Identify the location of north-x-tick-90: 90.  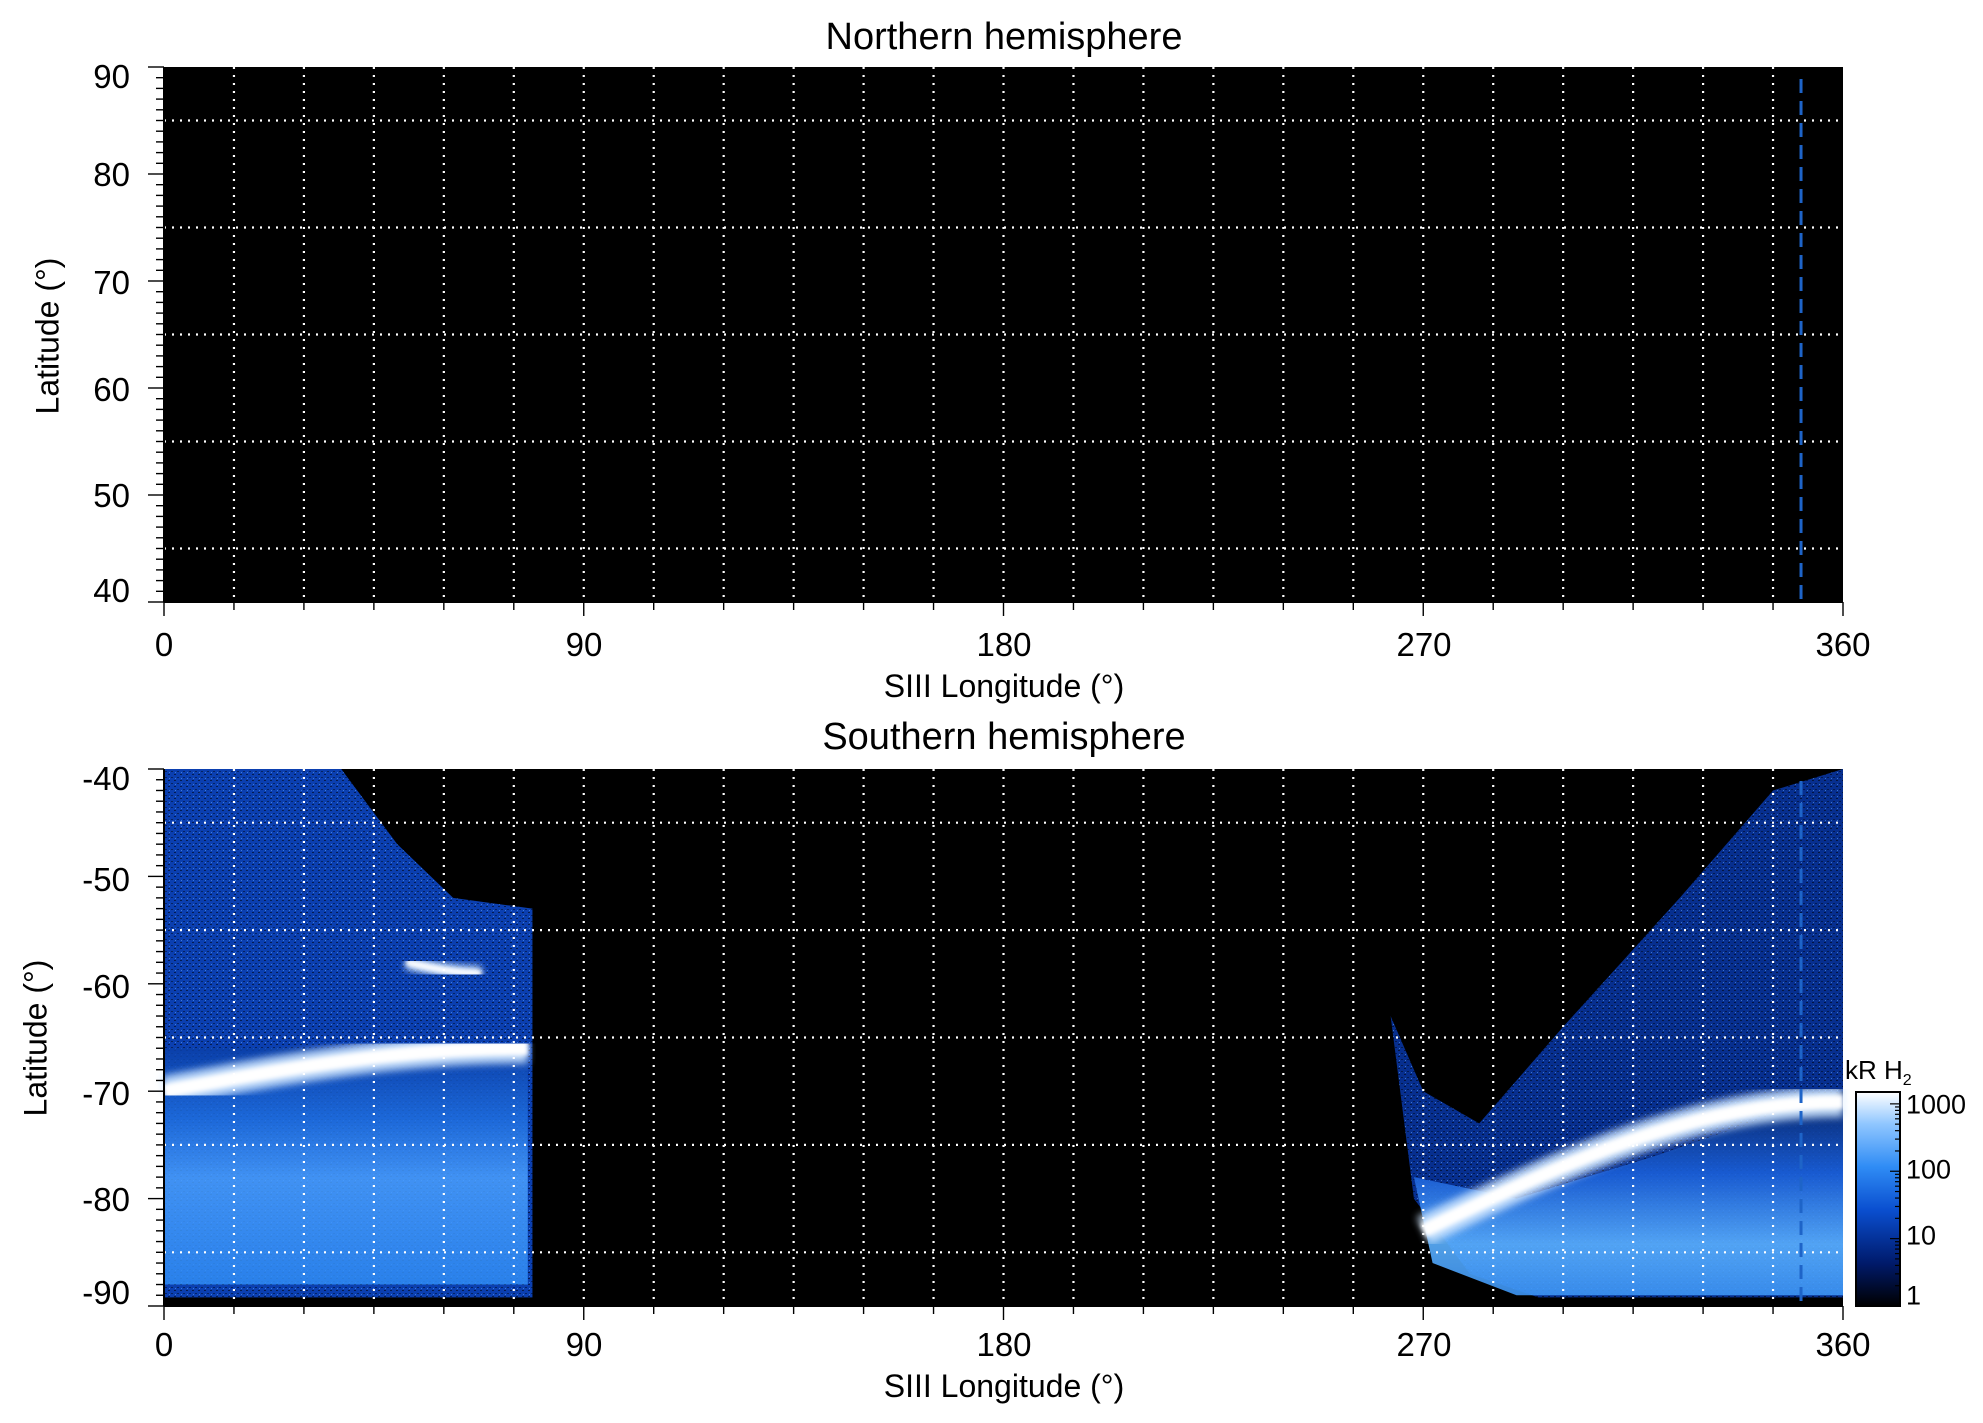
(584, 644).